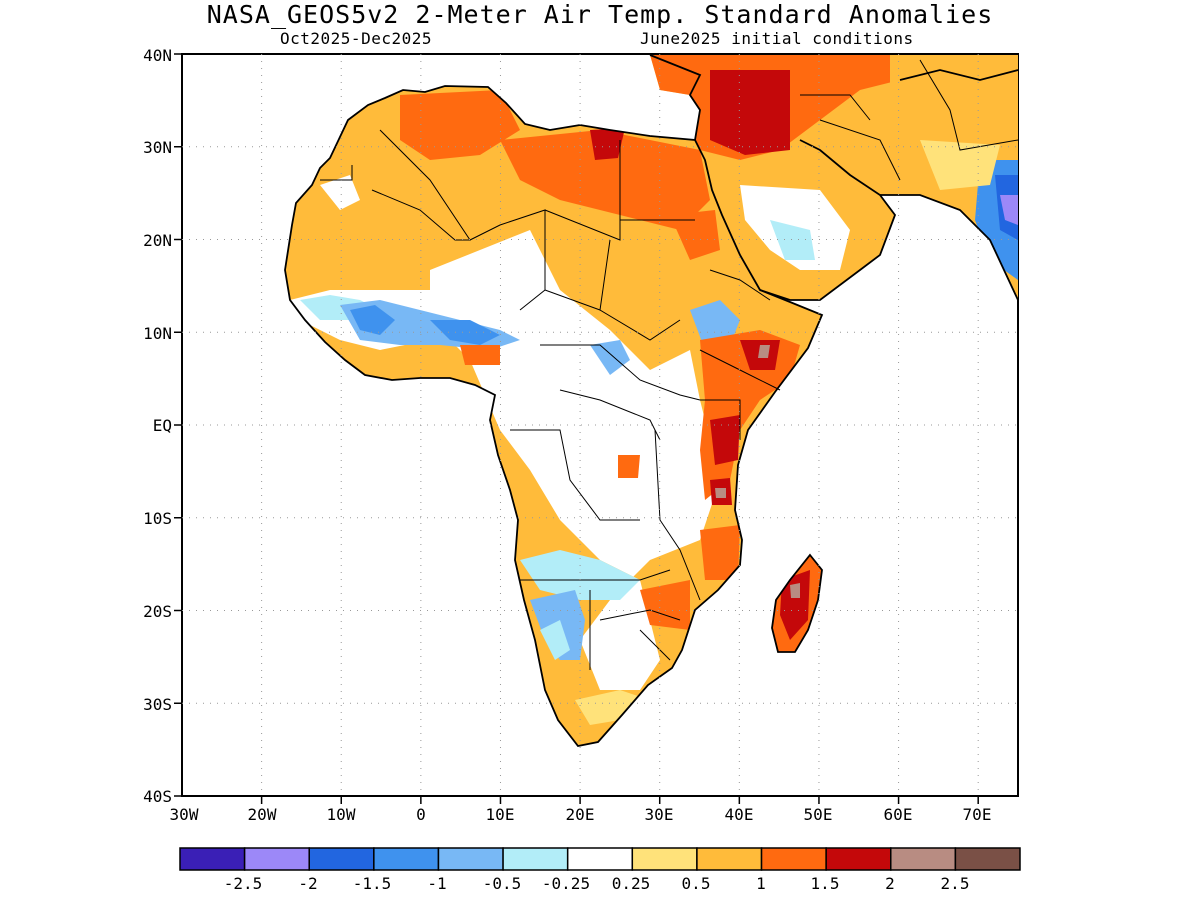 Image resolution: width=1200 pixels, height=900 pixels. What do you see at coordinates (659, 814) in the screenshot?
I see `lon-label: 30E` at bounding box center [659, 814].